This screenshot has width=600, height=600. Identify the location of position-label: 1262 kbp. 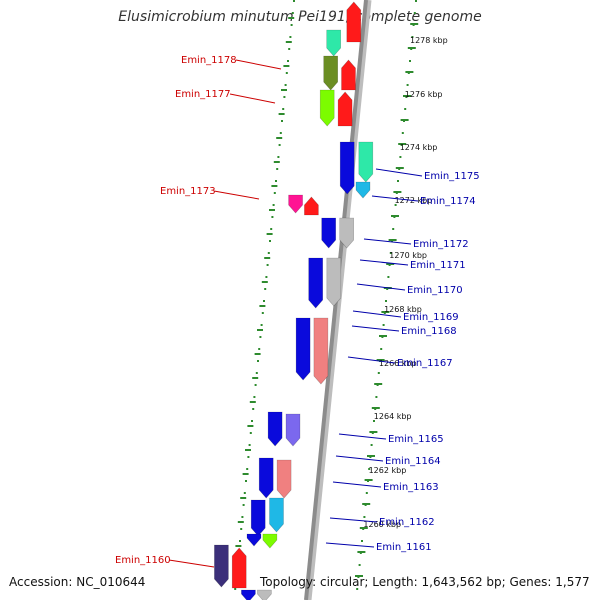
(388, 470).